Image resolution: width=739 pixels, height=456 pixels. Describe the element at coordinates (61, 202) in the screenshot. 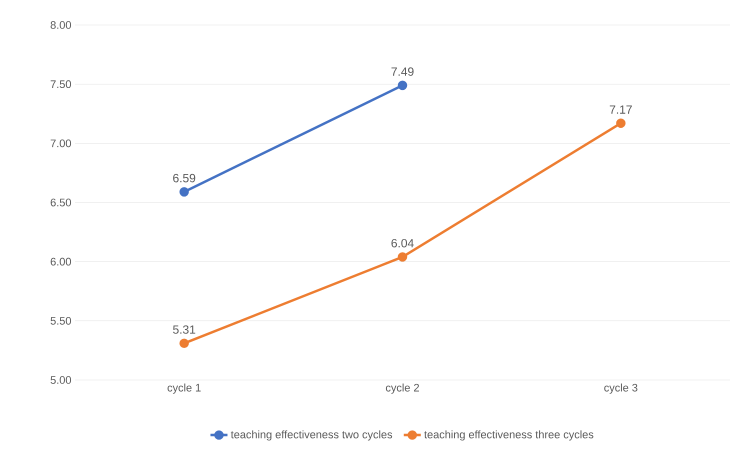

I see `y-tick-label: 6.50` at that location.